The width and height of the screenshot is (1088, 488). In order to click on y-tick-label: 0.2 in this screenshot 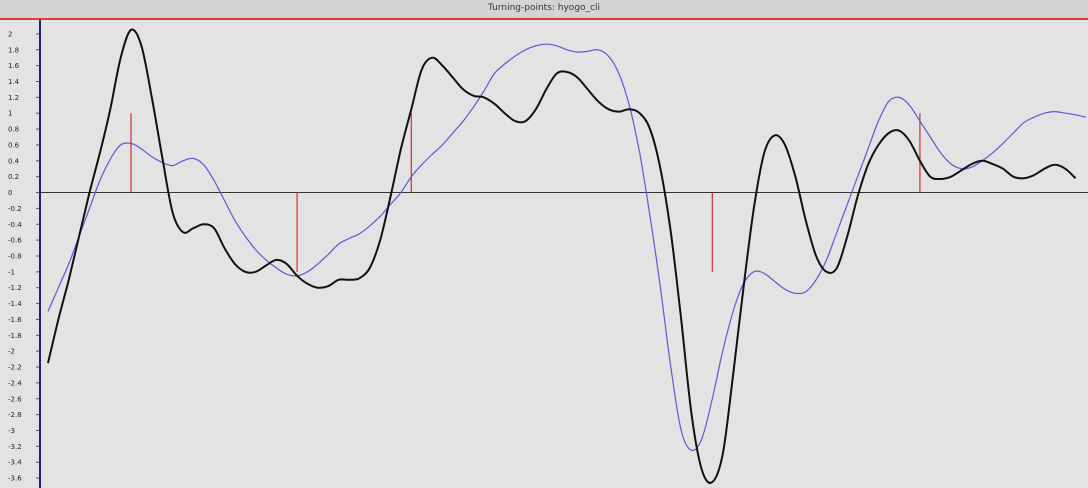, I will do `click(13, 177)`.